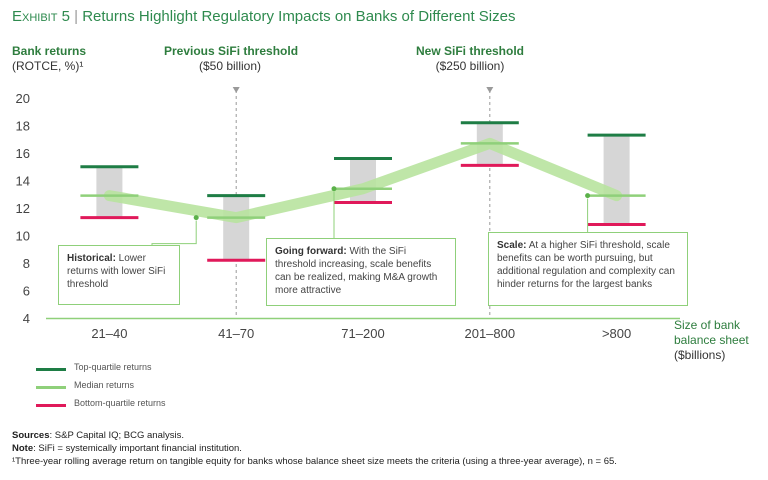 The image size is (768, 480). What do you see at coordinates (707, 325) in the screenshot?
I see `x-axis-title-line1: Size of bank` at bounding box center [707, 325].